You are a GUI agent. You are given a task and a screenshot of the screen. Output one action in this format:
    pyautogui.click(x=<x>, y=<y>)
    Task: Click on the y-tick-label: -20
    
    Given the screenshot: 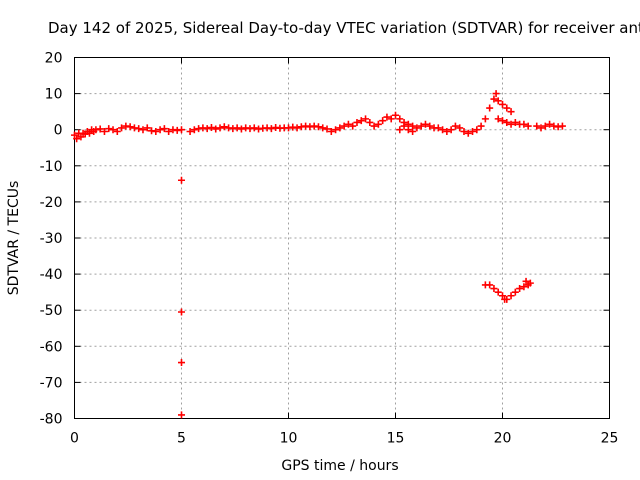 What is the action you would take?
    pyautogui.click(x=51, y=203)
    